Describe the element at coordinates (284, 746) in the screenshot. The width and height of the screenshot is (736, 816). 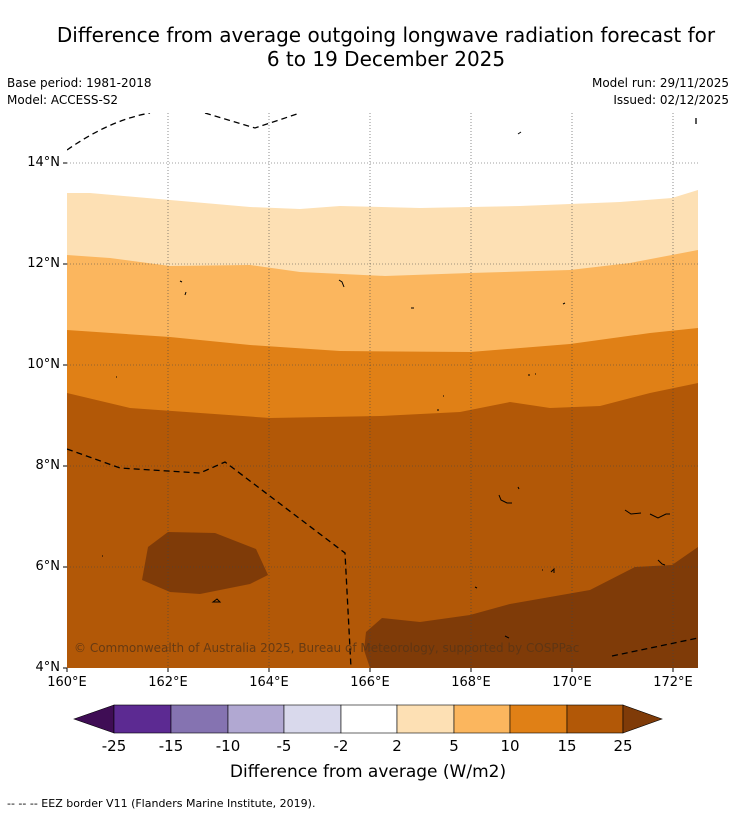
I see `colorbar-tick-label: -5` at that location.